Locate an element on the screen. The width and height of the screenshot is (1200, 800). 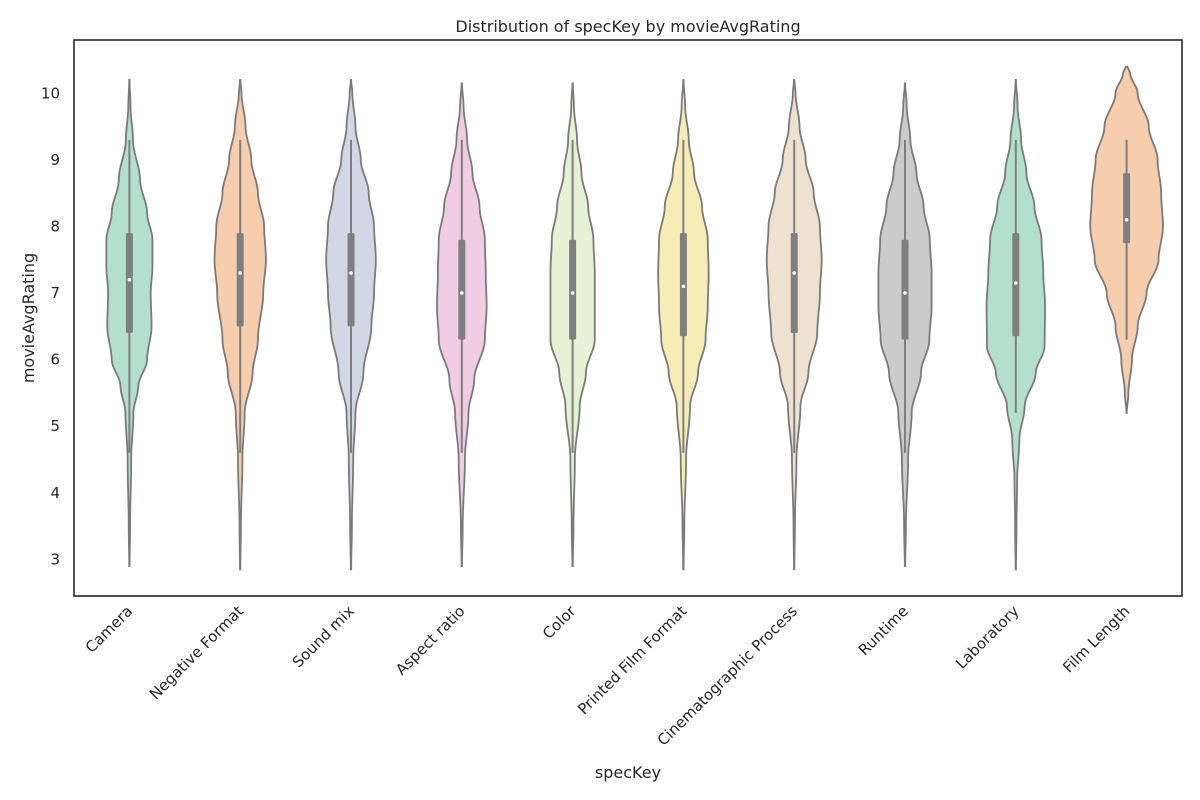
violin-sound-mix is located at coordinates (351, 325).